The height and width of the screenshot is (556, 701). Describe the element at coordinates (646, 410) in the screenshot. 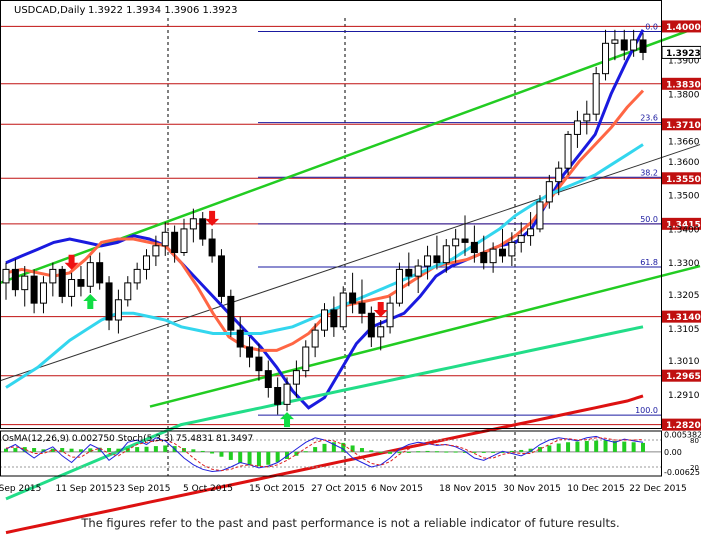

I see `fib-label-5: 100.0` at that location.